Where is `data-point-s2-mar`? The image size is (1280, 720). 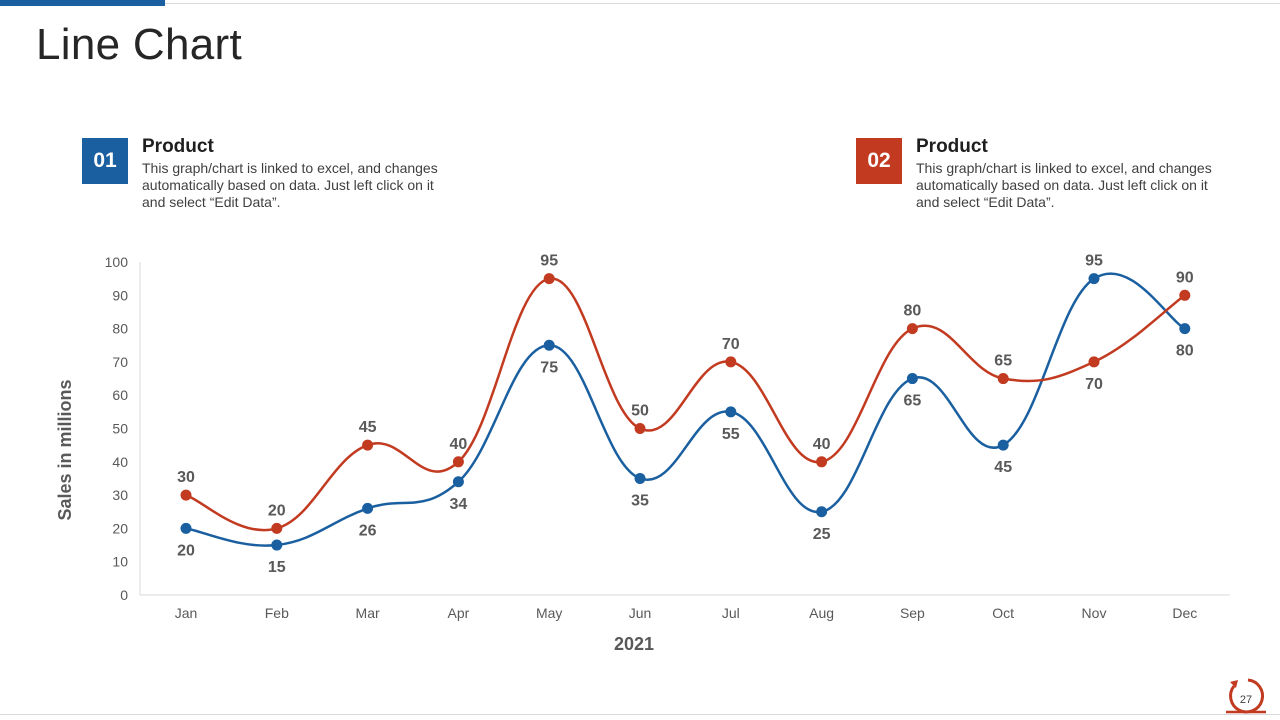 data-point-s2-mar is located at coordinates (368, 445).